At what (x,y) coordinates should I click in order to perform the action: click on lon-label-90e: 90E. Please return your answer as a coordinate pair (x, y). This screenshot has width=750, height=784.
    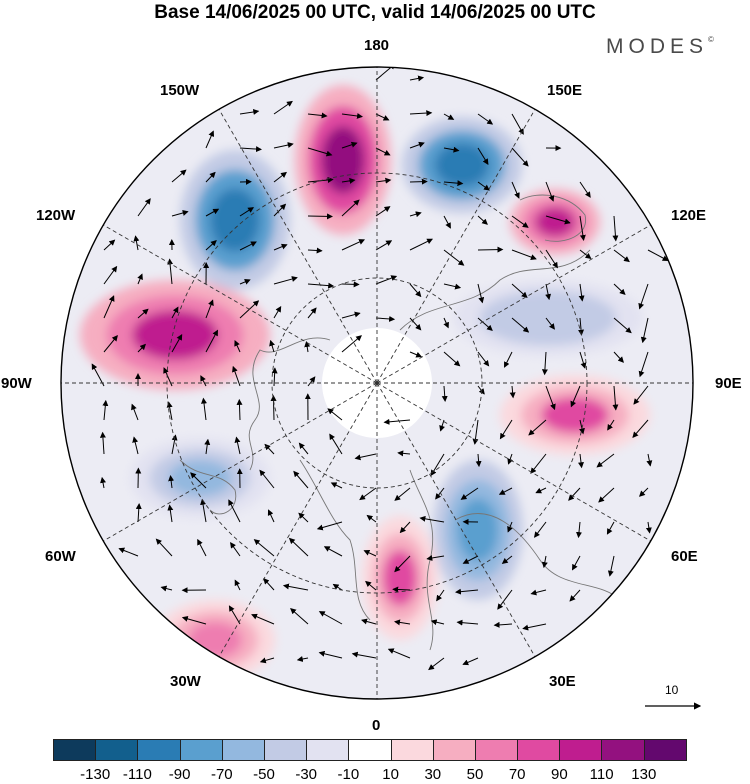
    Looking at the image, I should click on (728, 383).